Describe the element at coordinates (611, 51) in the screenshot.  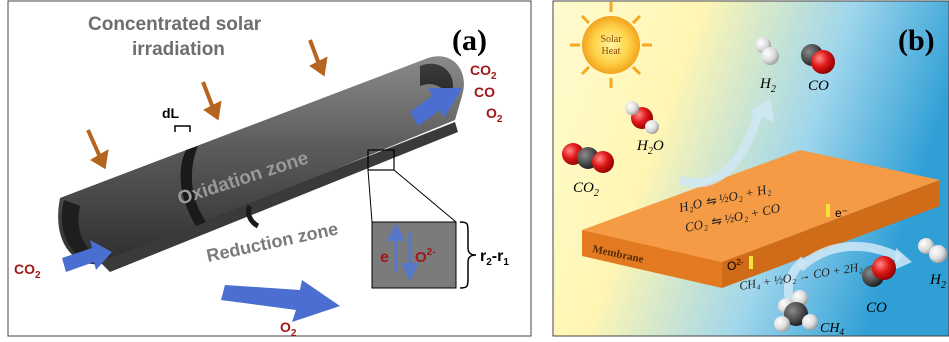
I see `sun-label-line2: Heat` at that location.